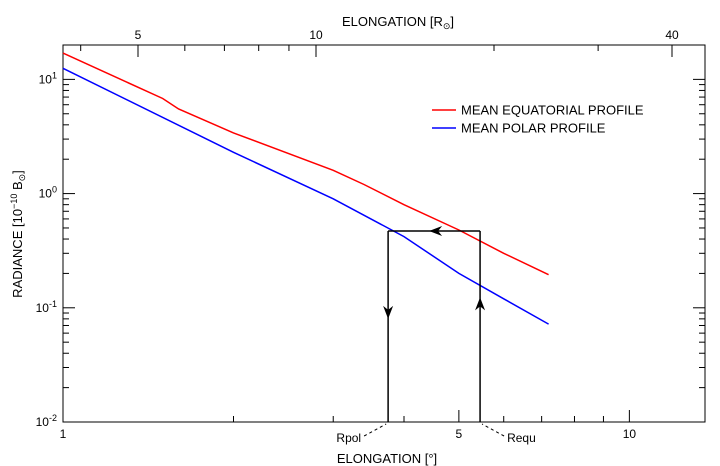  Describe the element at coordinates (48, 78) in the screenshot. I see `y-tick-label: 10¹` at that location.